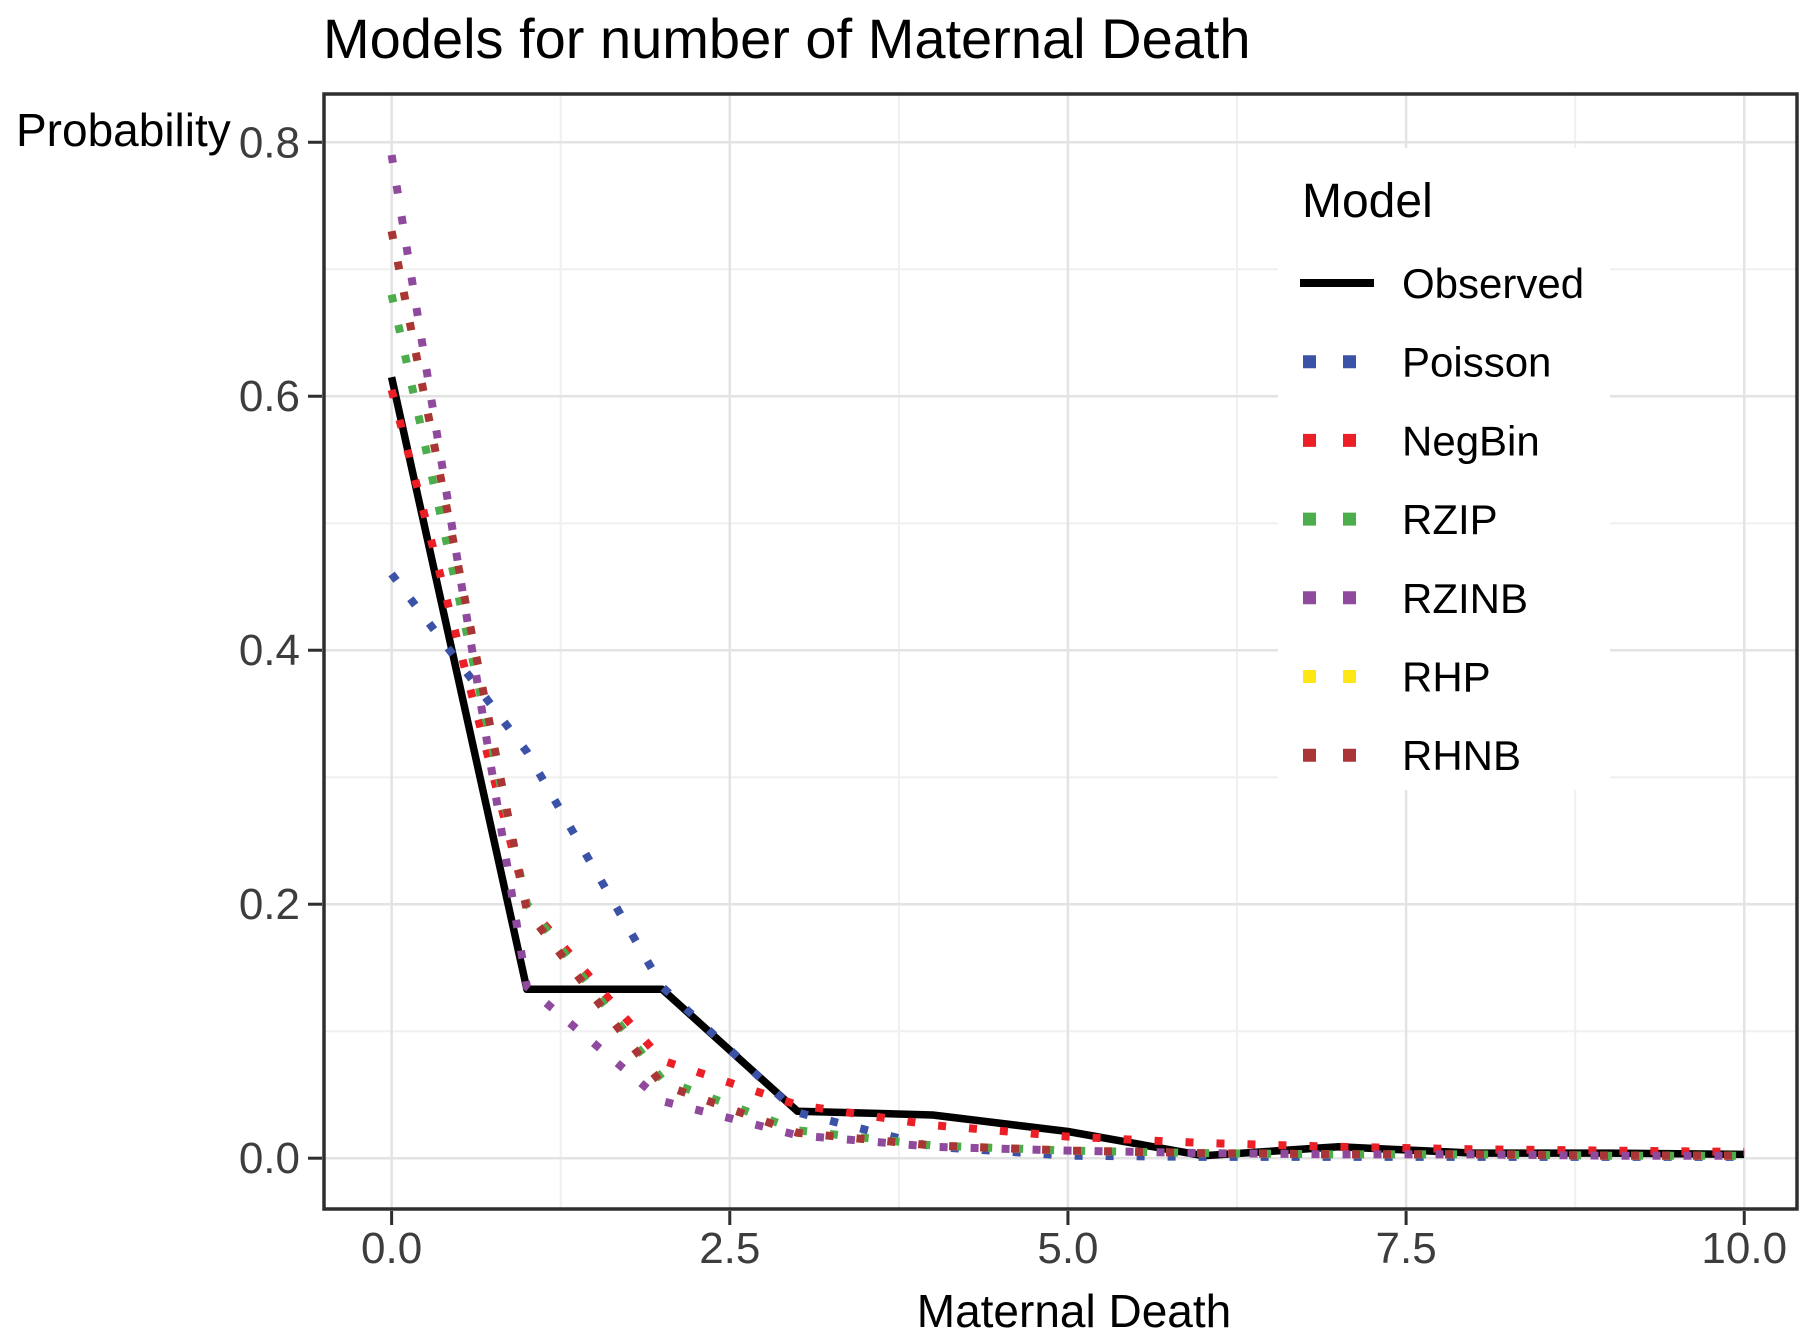  I want to click on legend-background, so click(1444, 469).